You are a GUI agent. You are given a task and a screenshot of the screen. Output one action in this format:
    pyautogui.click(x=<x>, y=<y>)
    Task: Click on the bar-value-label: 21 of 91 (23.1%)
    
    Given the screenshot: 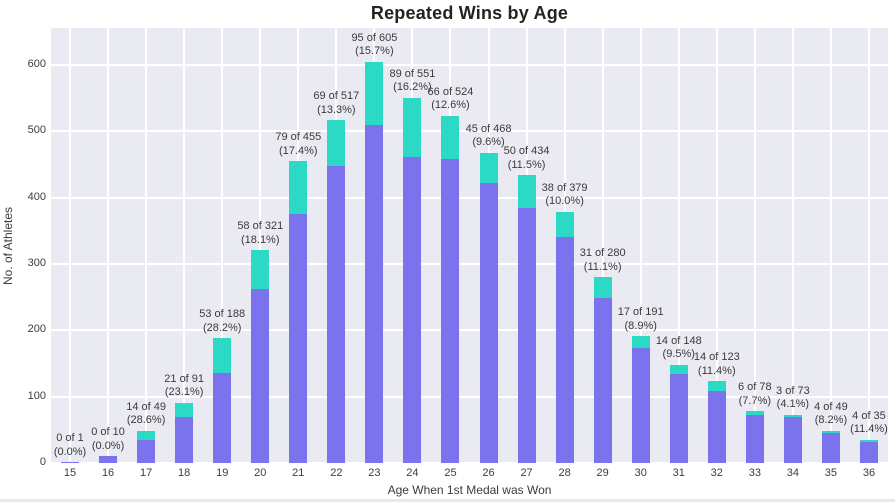 What is the action you would take?
    pyautogui.click(x=184, y=386)
    